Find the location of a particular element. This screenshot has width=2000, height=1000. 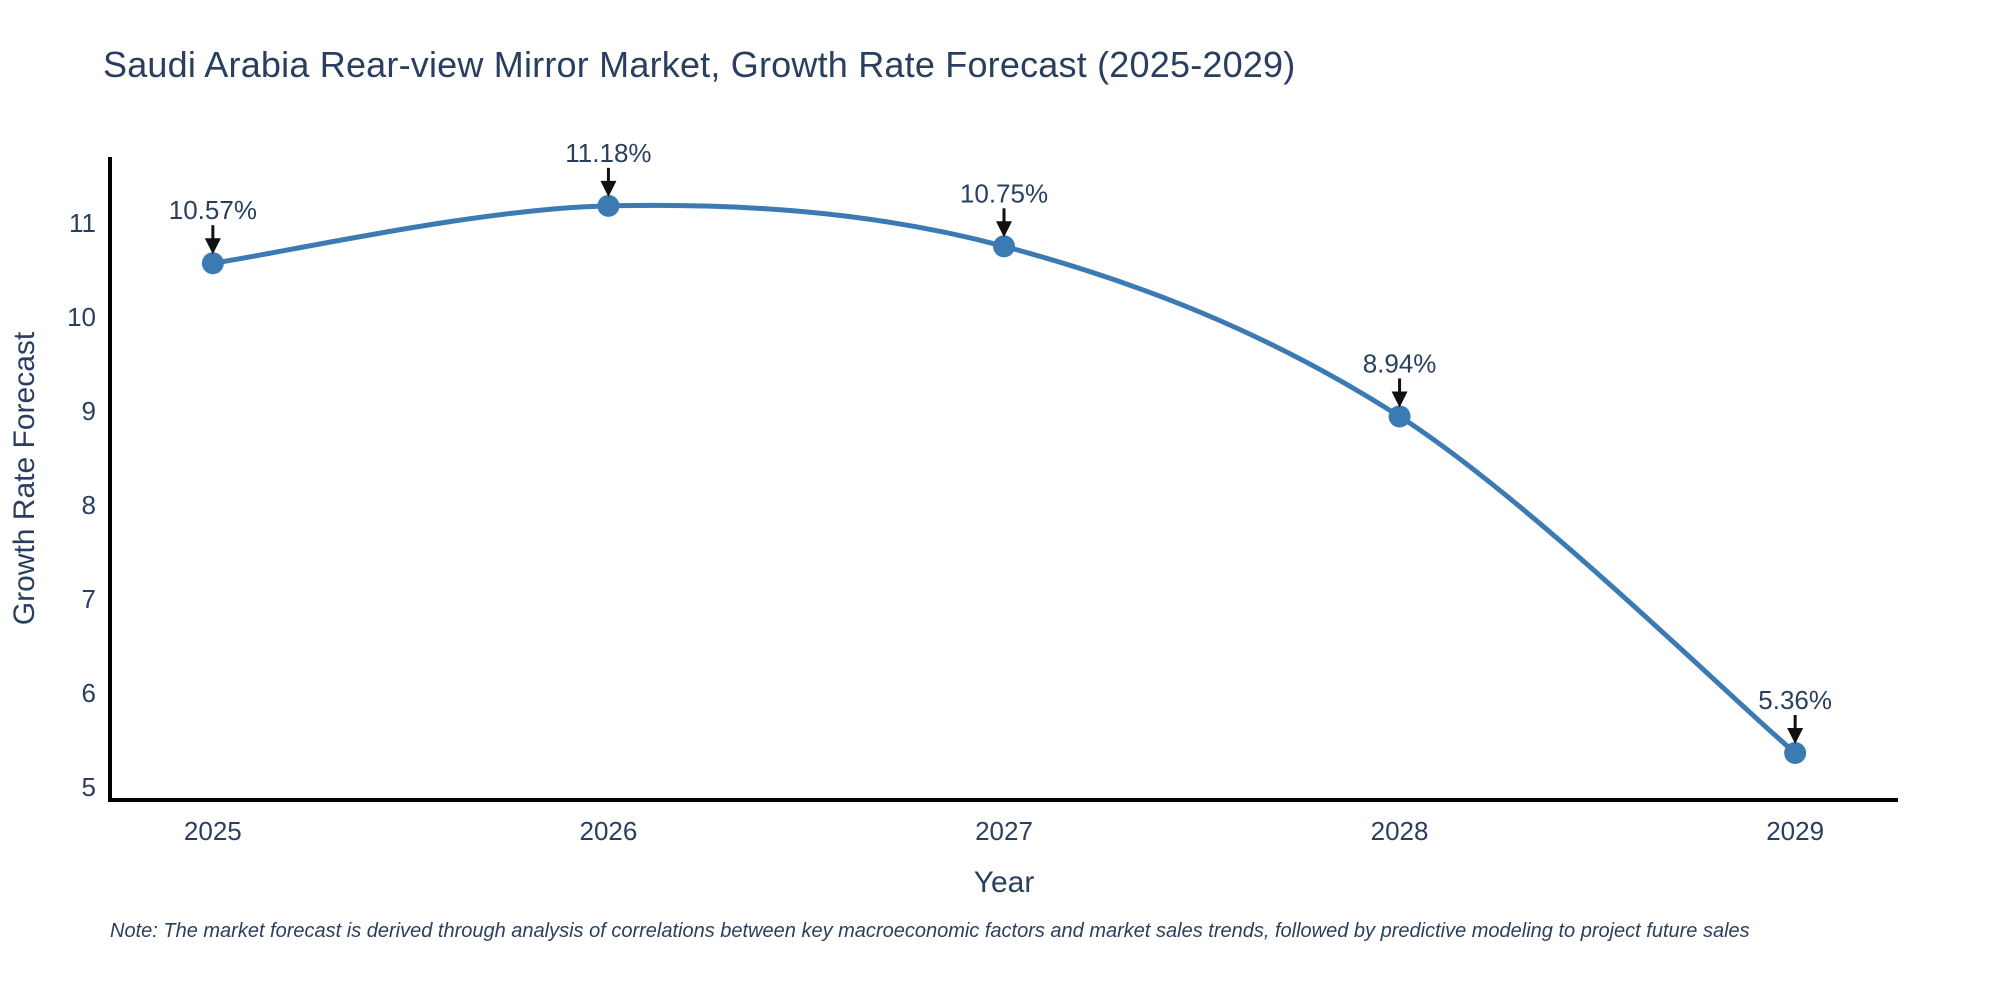

y-tick-label: 10 is located at coordinates (81, 317).